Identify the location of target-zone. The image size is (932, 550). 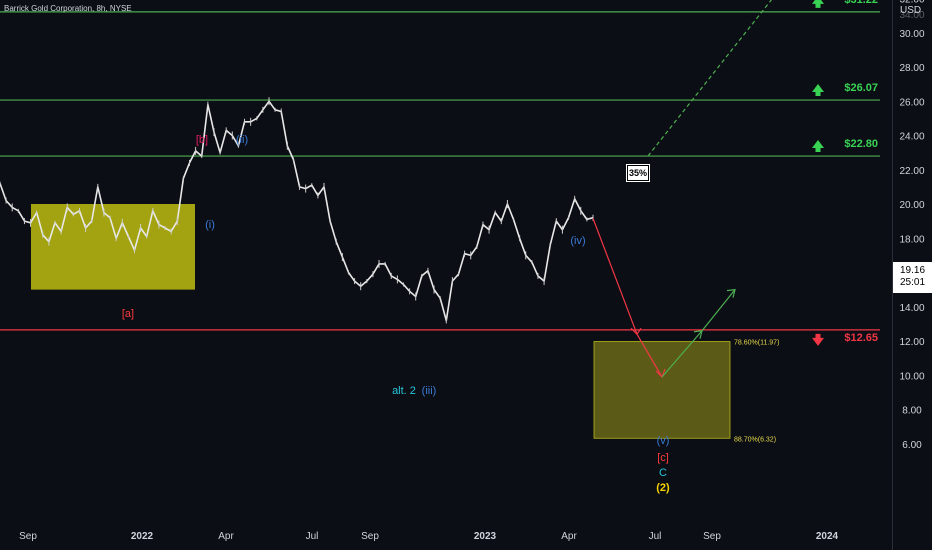
(662, 390).